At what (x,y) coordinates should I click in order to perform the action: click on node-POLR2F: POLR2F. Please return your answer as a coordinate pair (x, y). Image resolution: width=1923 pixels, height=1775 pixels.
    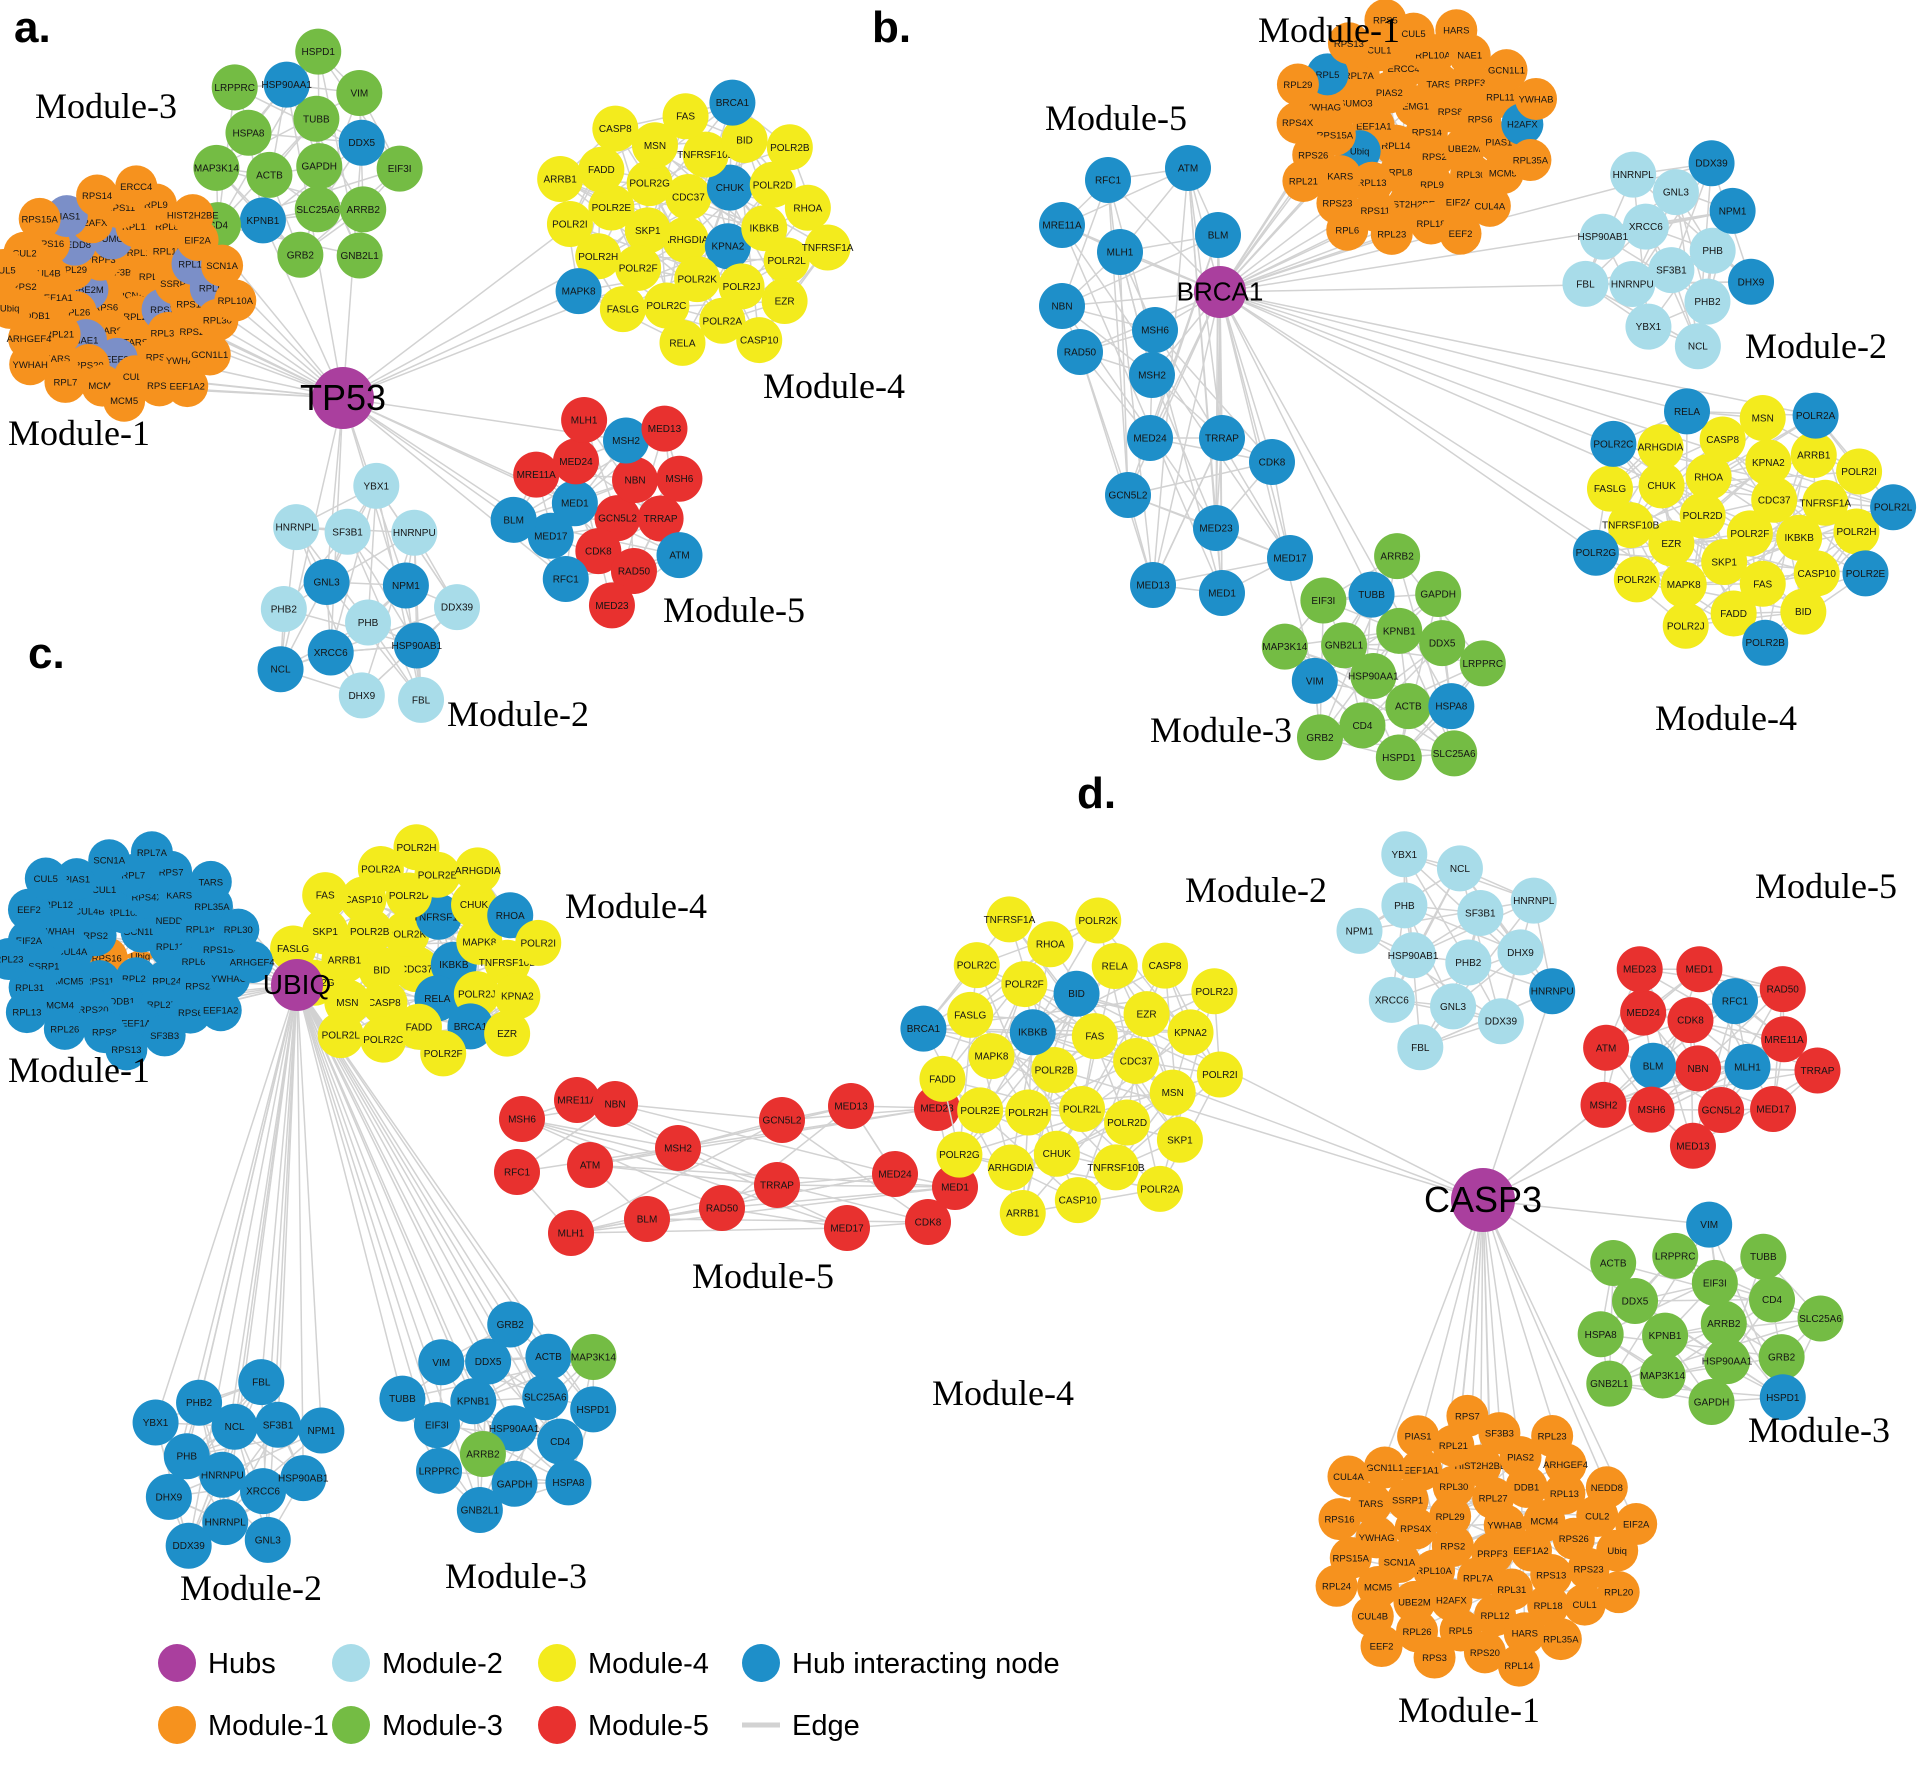
    Looking at the image, I should click on (638, 267).